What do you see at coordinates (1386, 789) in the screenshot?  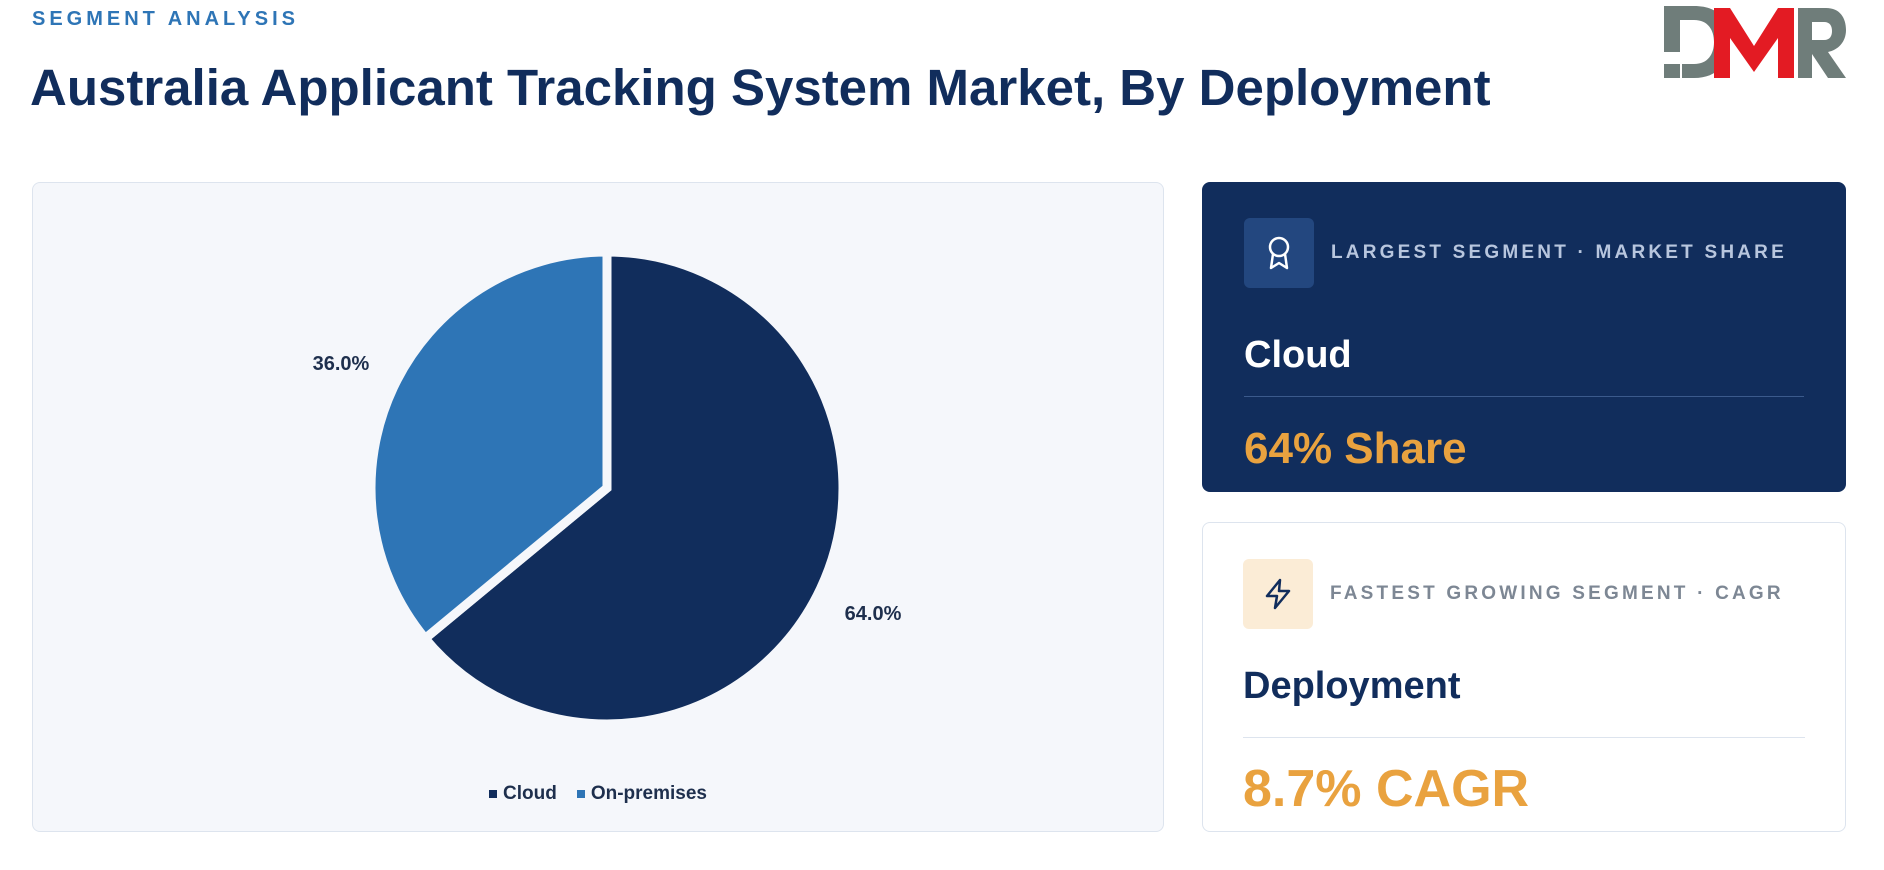 I see `fastest-growing-value: 8.7% CAGR` at bounding box center [1386, 789].